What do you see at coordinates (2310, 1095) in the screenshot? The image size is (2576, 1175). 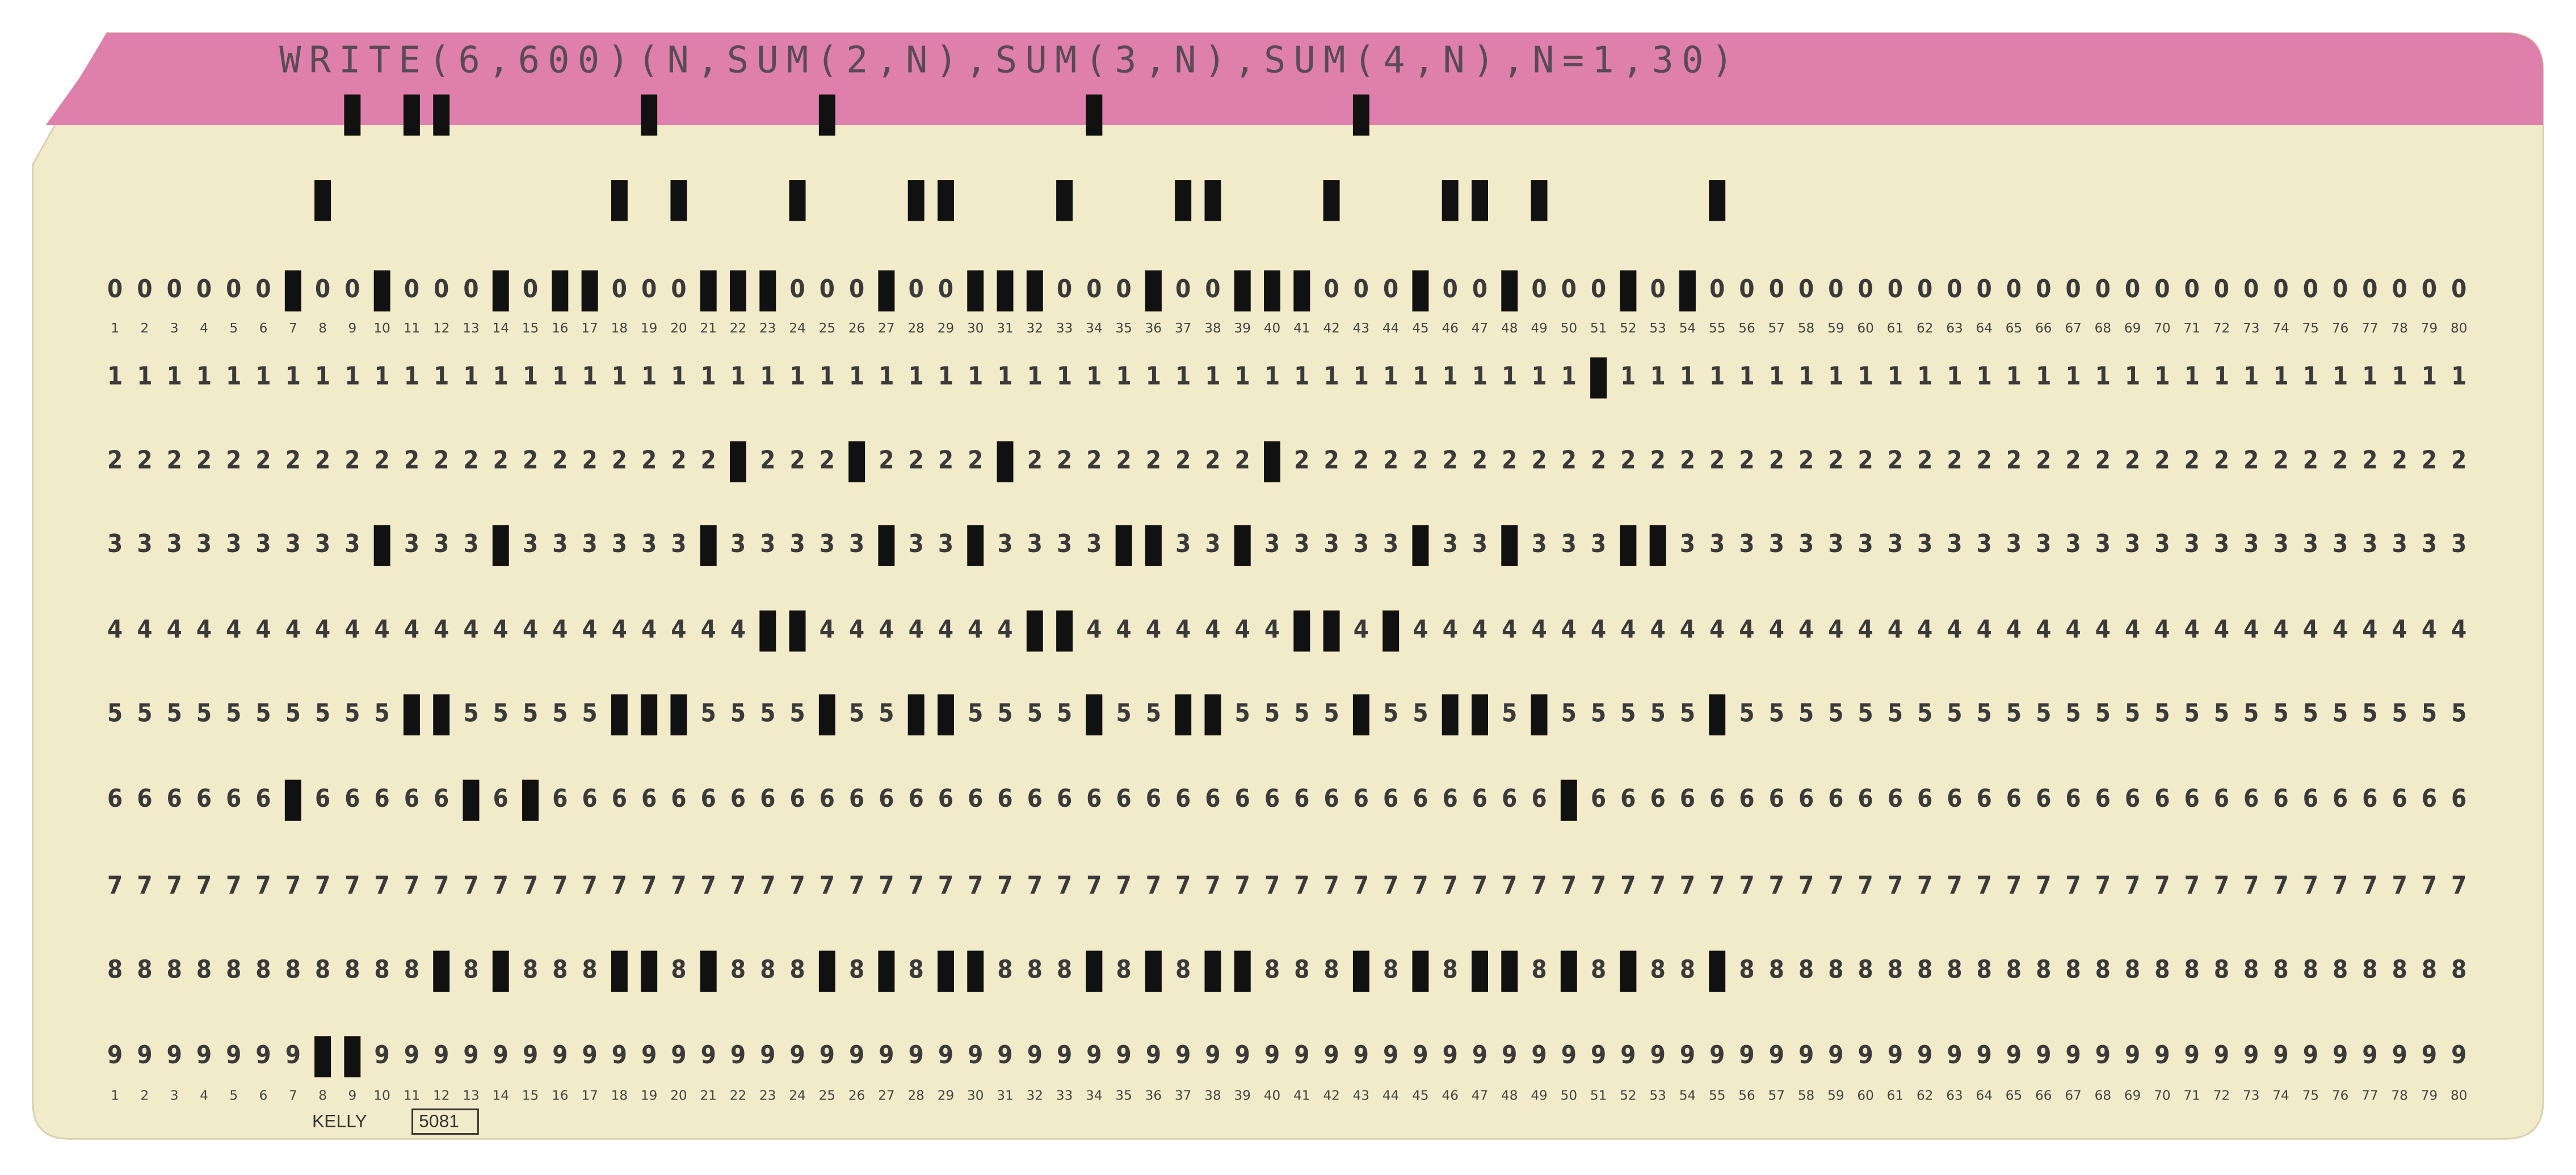 I see `column-number: 75` at bounding box center [2310, 1095].